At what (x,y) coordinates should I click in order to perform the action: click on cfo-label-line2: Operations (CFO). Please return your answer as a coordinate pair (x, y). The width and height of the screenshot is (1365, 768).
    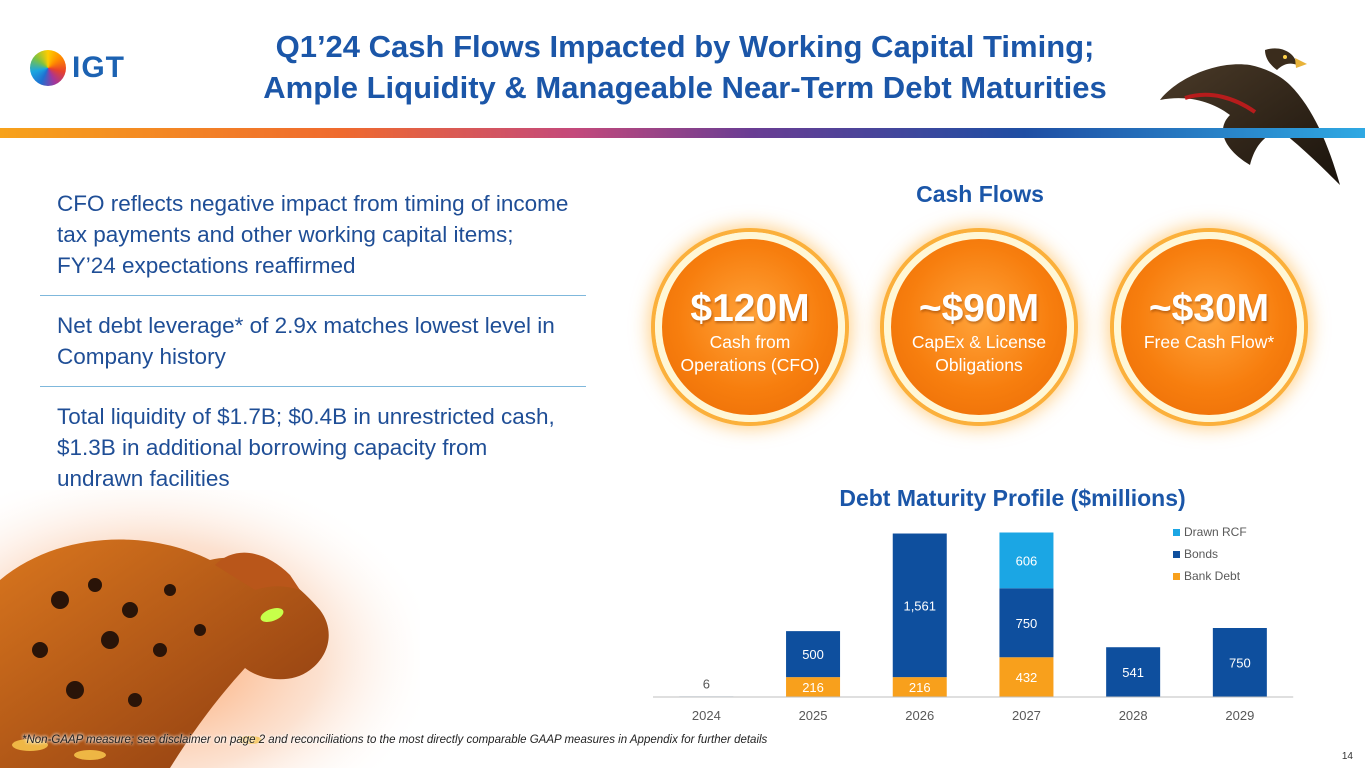
    Looking at the image, I should click on (750, 365).